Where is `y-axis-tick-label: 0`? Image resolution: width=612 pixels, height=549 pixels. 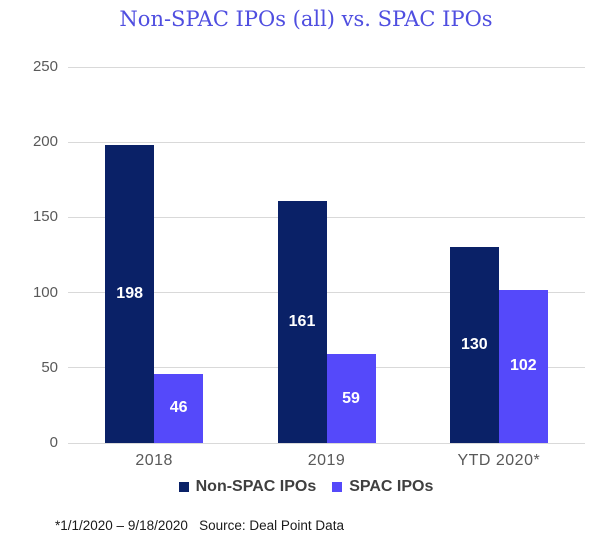
y-axis-tick-label: 0 is located at coordinates (53, 442).